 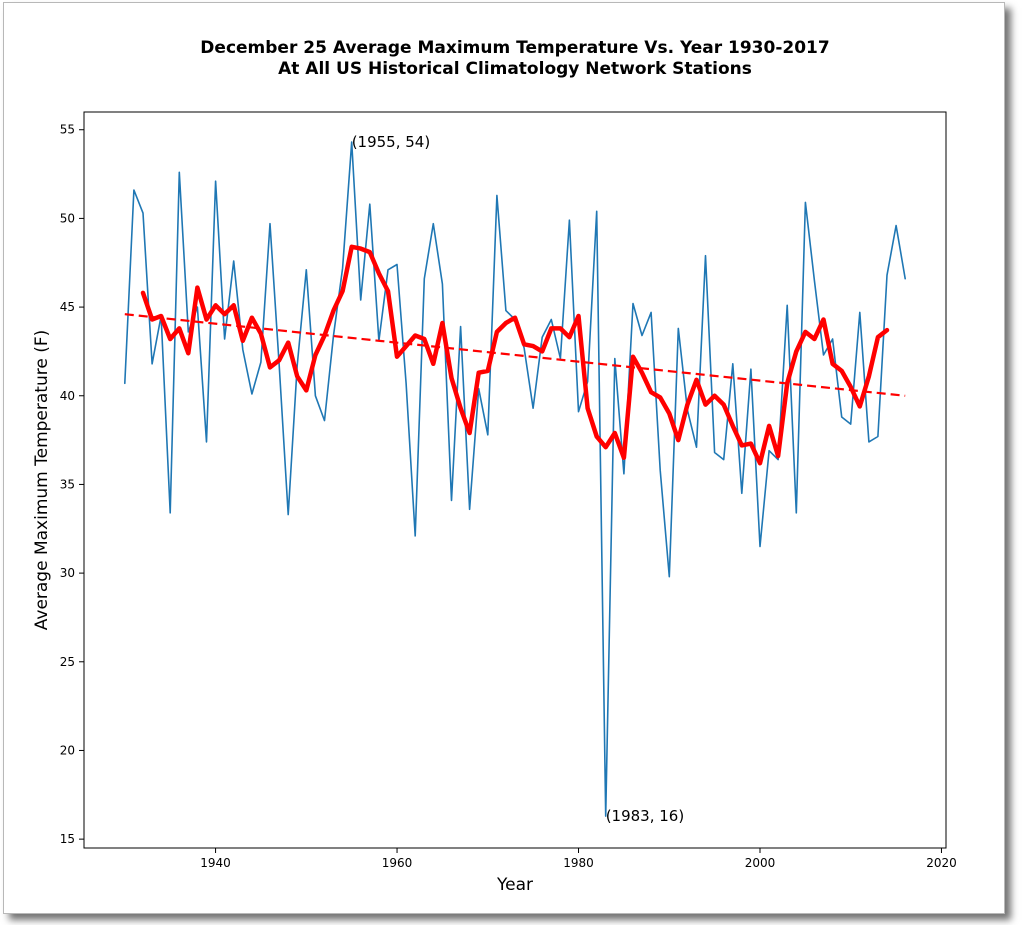 What do you see at coordinates (67, 130) in the screenshot?
I see `y-tick-label: 55` at bounding box center [67, 130].